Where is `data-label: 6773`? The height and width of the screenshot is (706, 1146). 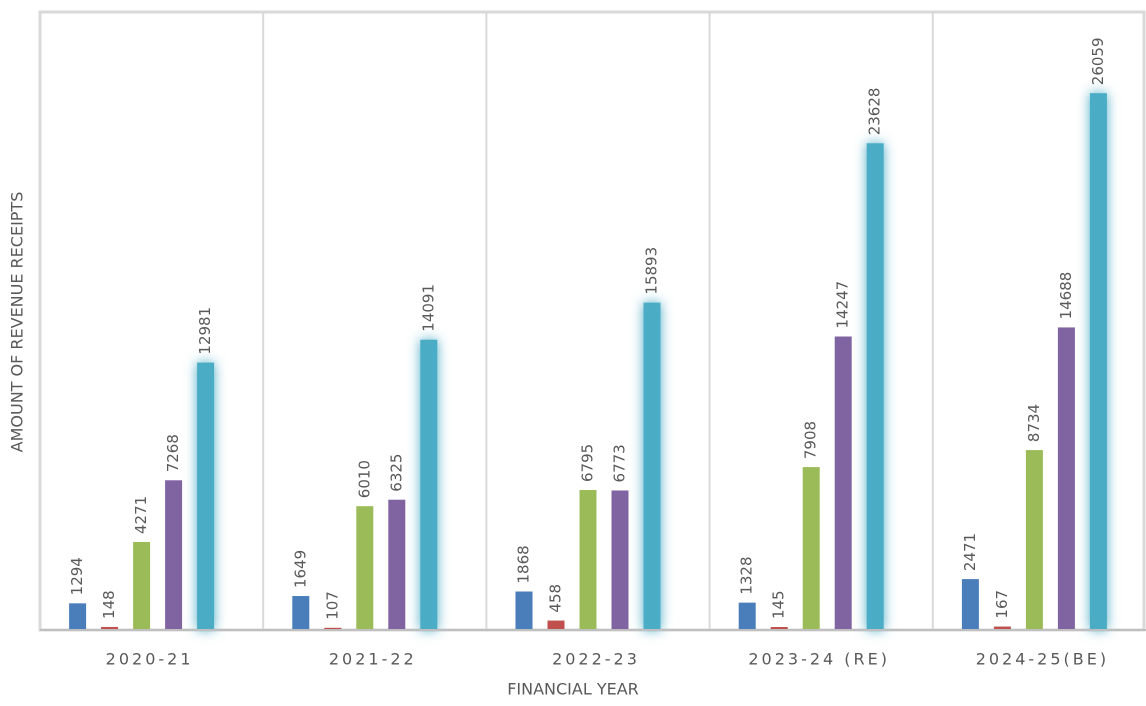
data-label: 6773 is located at coordinates (620, 463).